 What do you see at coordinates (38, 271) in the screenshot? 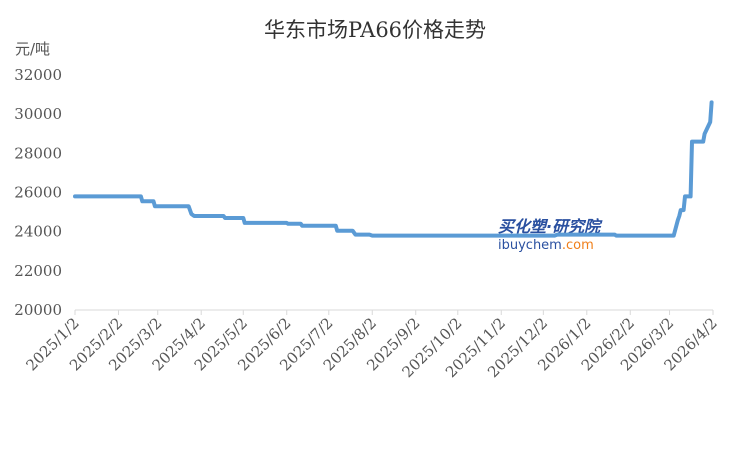
I see `y-tick-label: 22000` at bounding box center [38, 271].